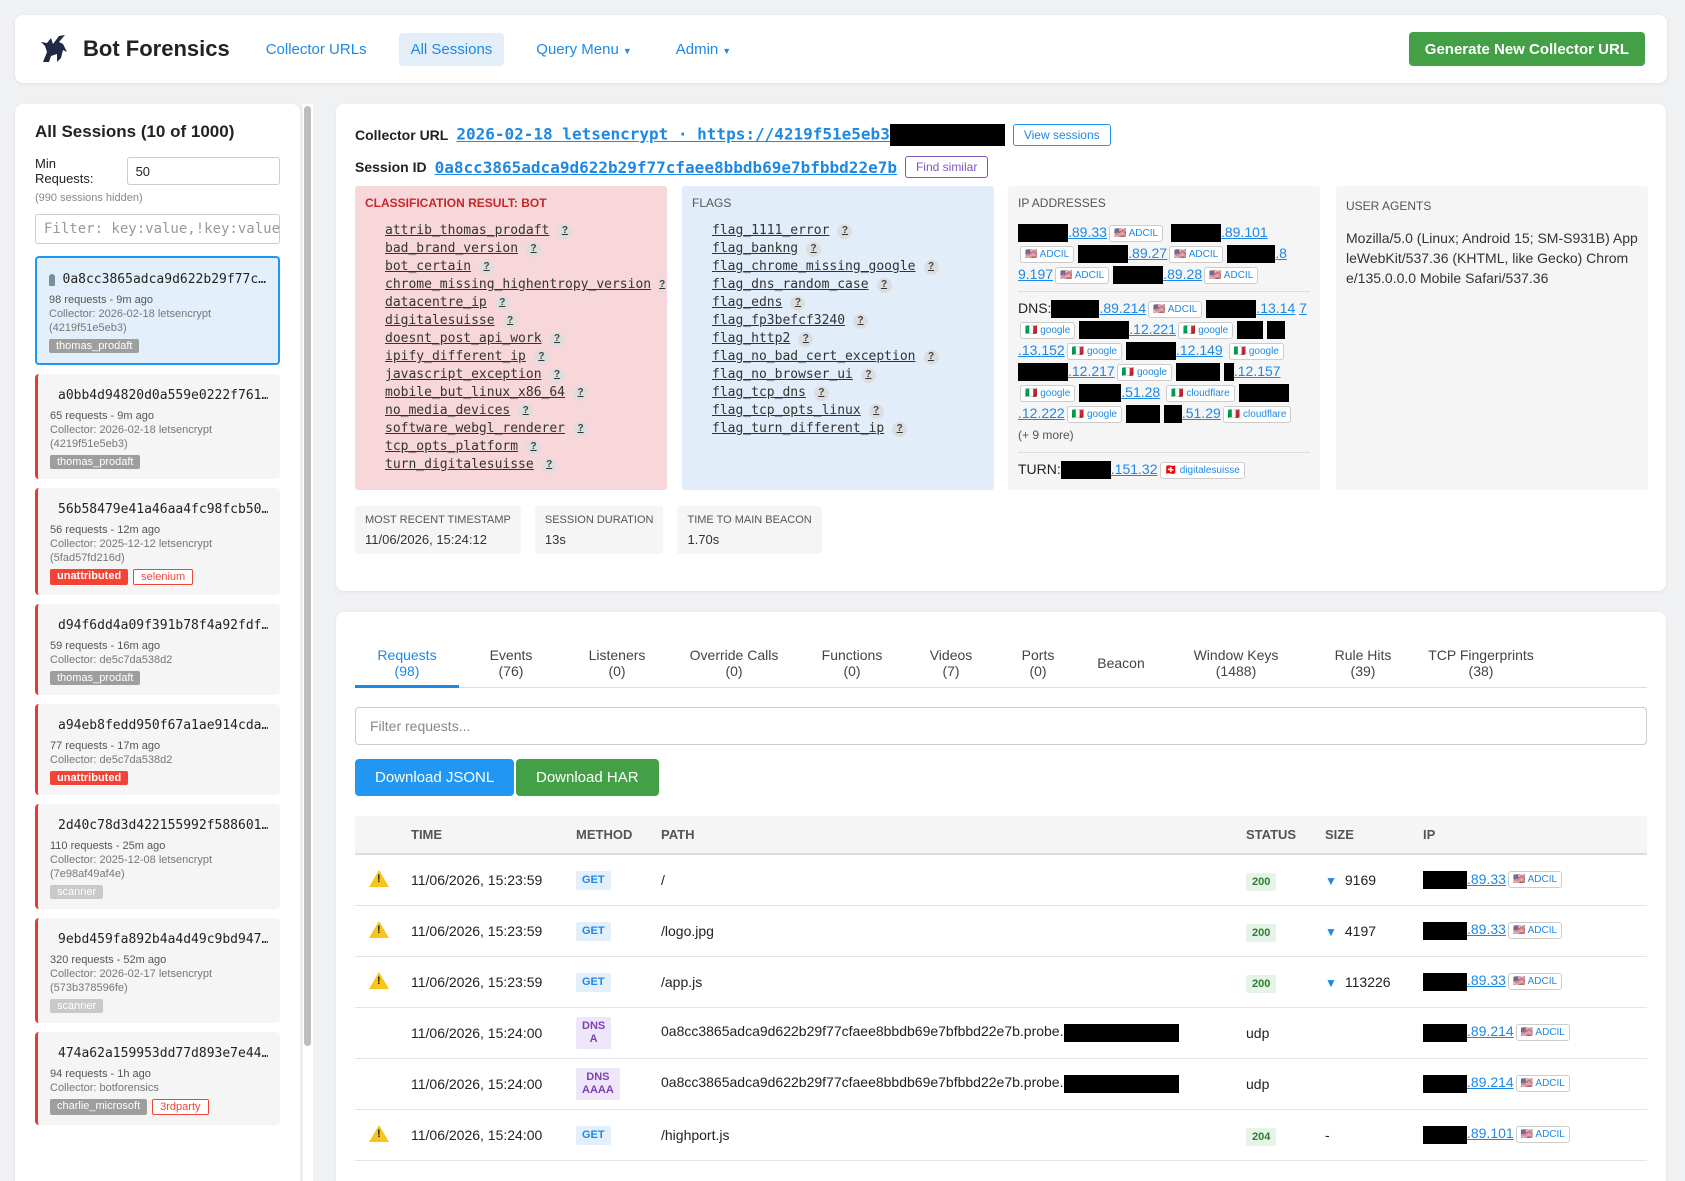 This screenshot has width=1685, height=1181. I want to click on classification-item: bot_certain?, so click(521, 267).